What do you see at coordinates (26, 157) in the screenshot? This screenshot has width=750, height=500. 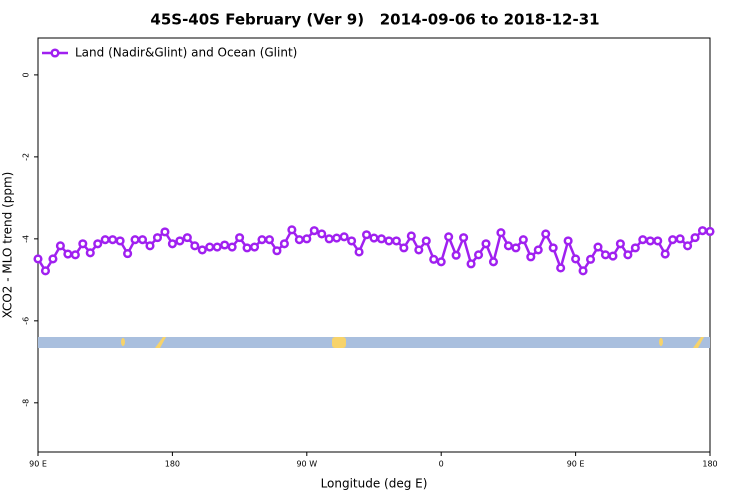 I see `y-tick-label: -2` at bounding box center [26, 157].